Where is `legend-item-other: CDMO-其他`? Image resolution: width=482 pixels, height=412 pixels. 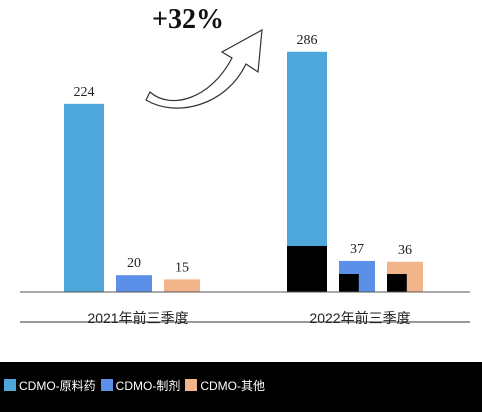 legend-item-other: CDMO-其他 is located at coordinates (225, 385).